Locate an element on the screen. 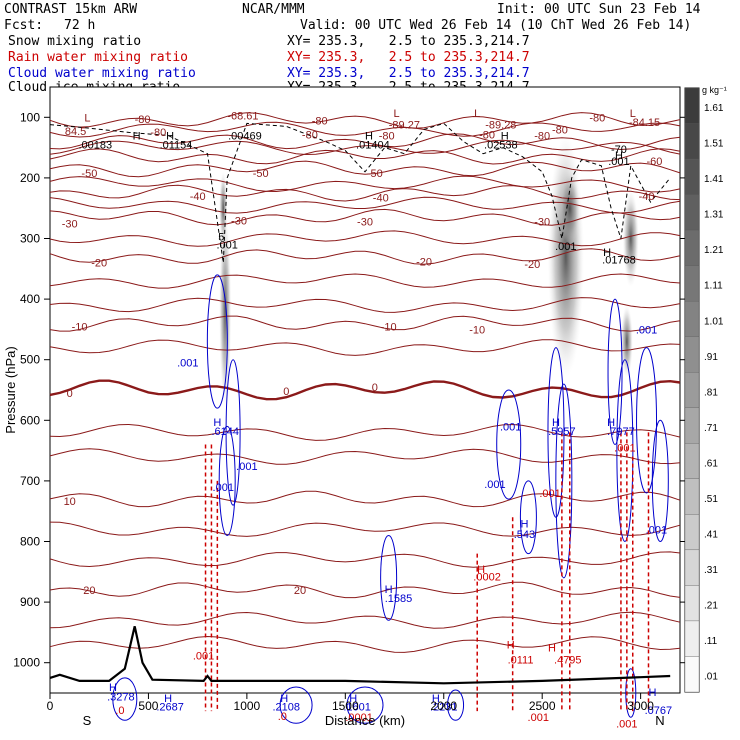 This screenshot has height=740, width=740. isotherm-label-5: -80 is located at coordinates (597, 118).